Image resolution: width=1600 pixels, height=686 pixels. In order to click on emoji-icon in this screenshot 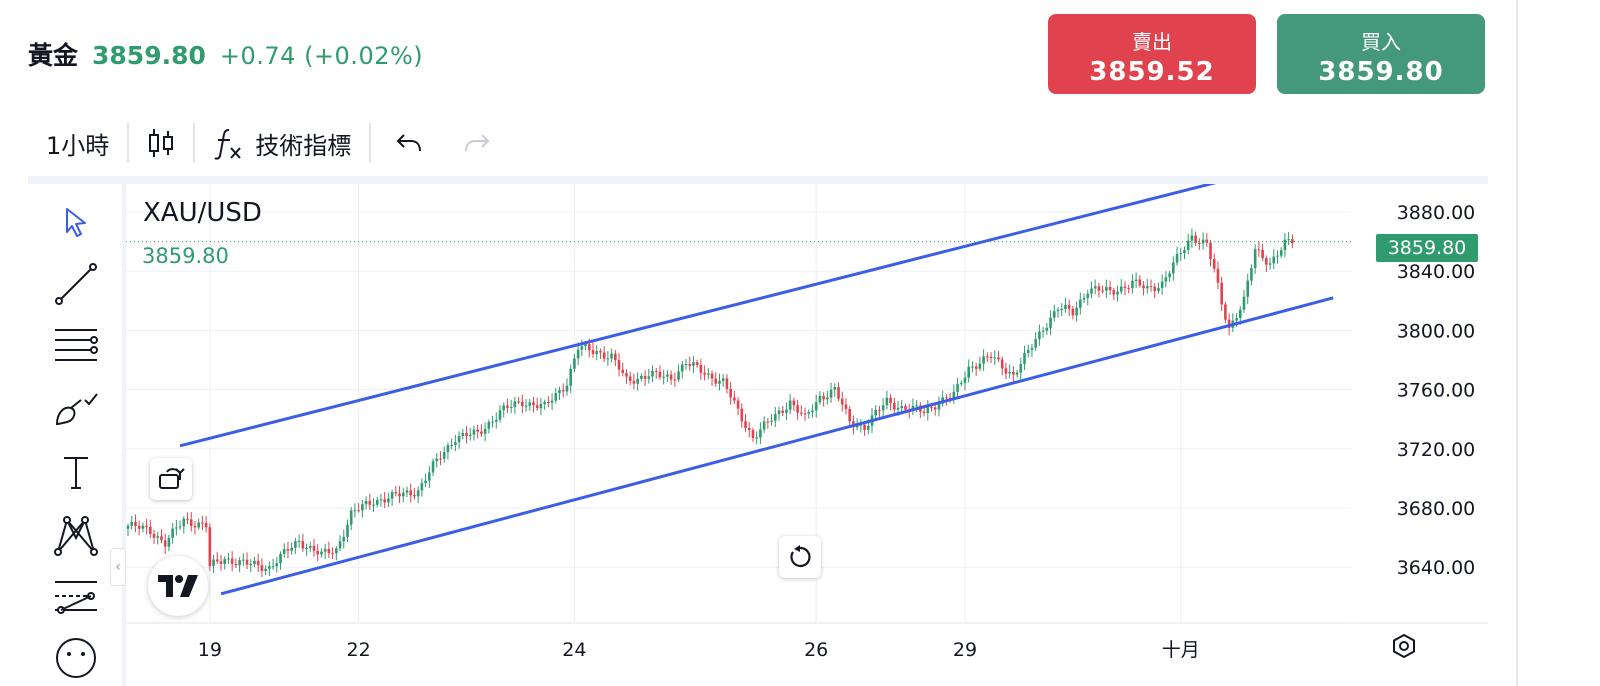, I will do `click(76, 658)`.